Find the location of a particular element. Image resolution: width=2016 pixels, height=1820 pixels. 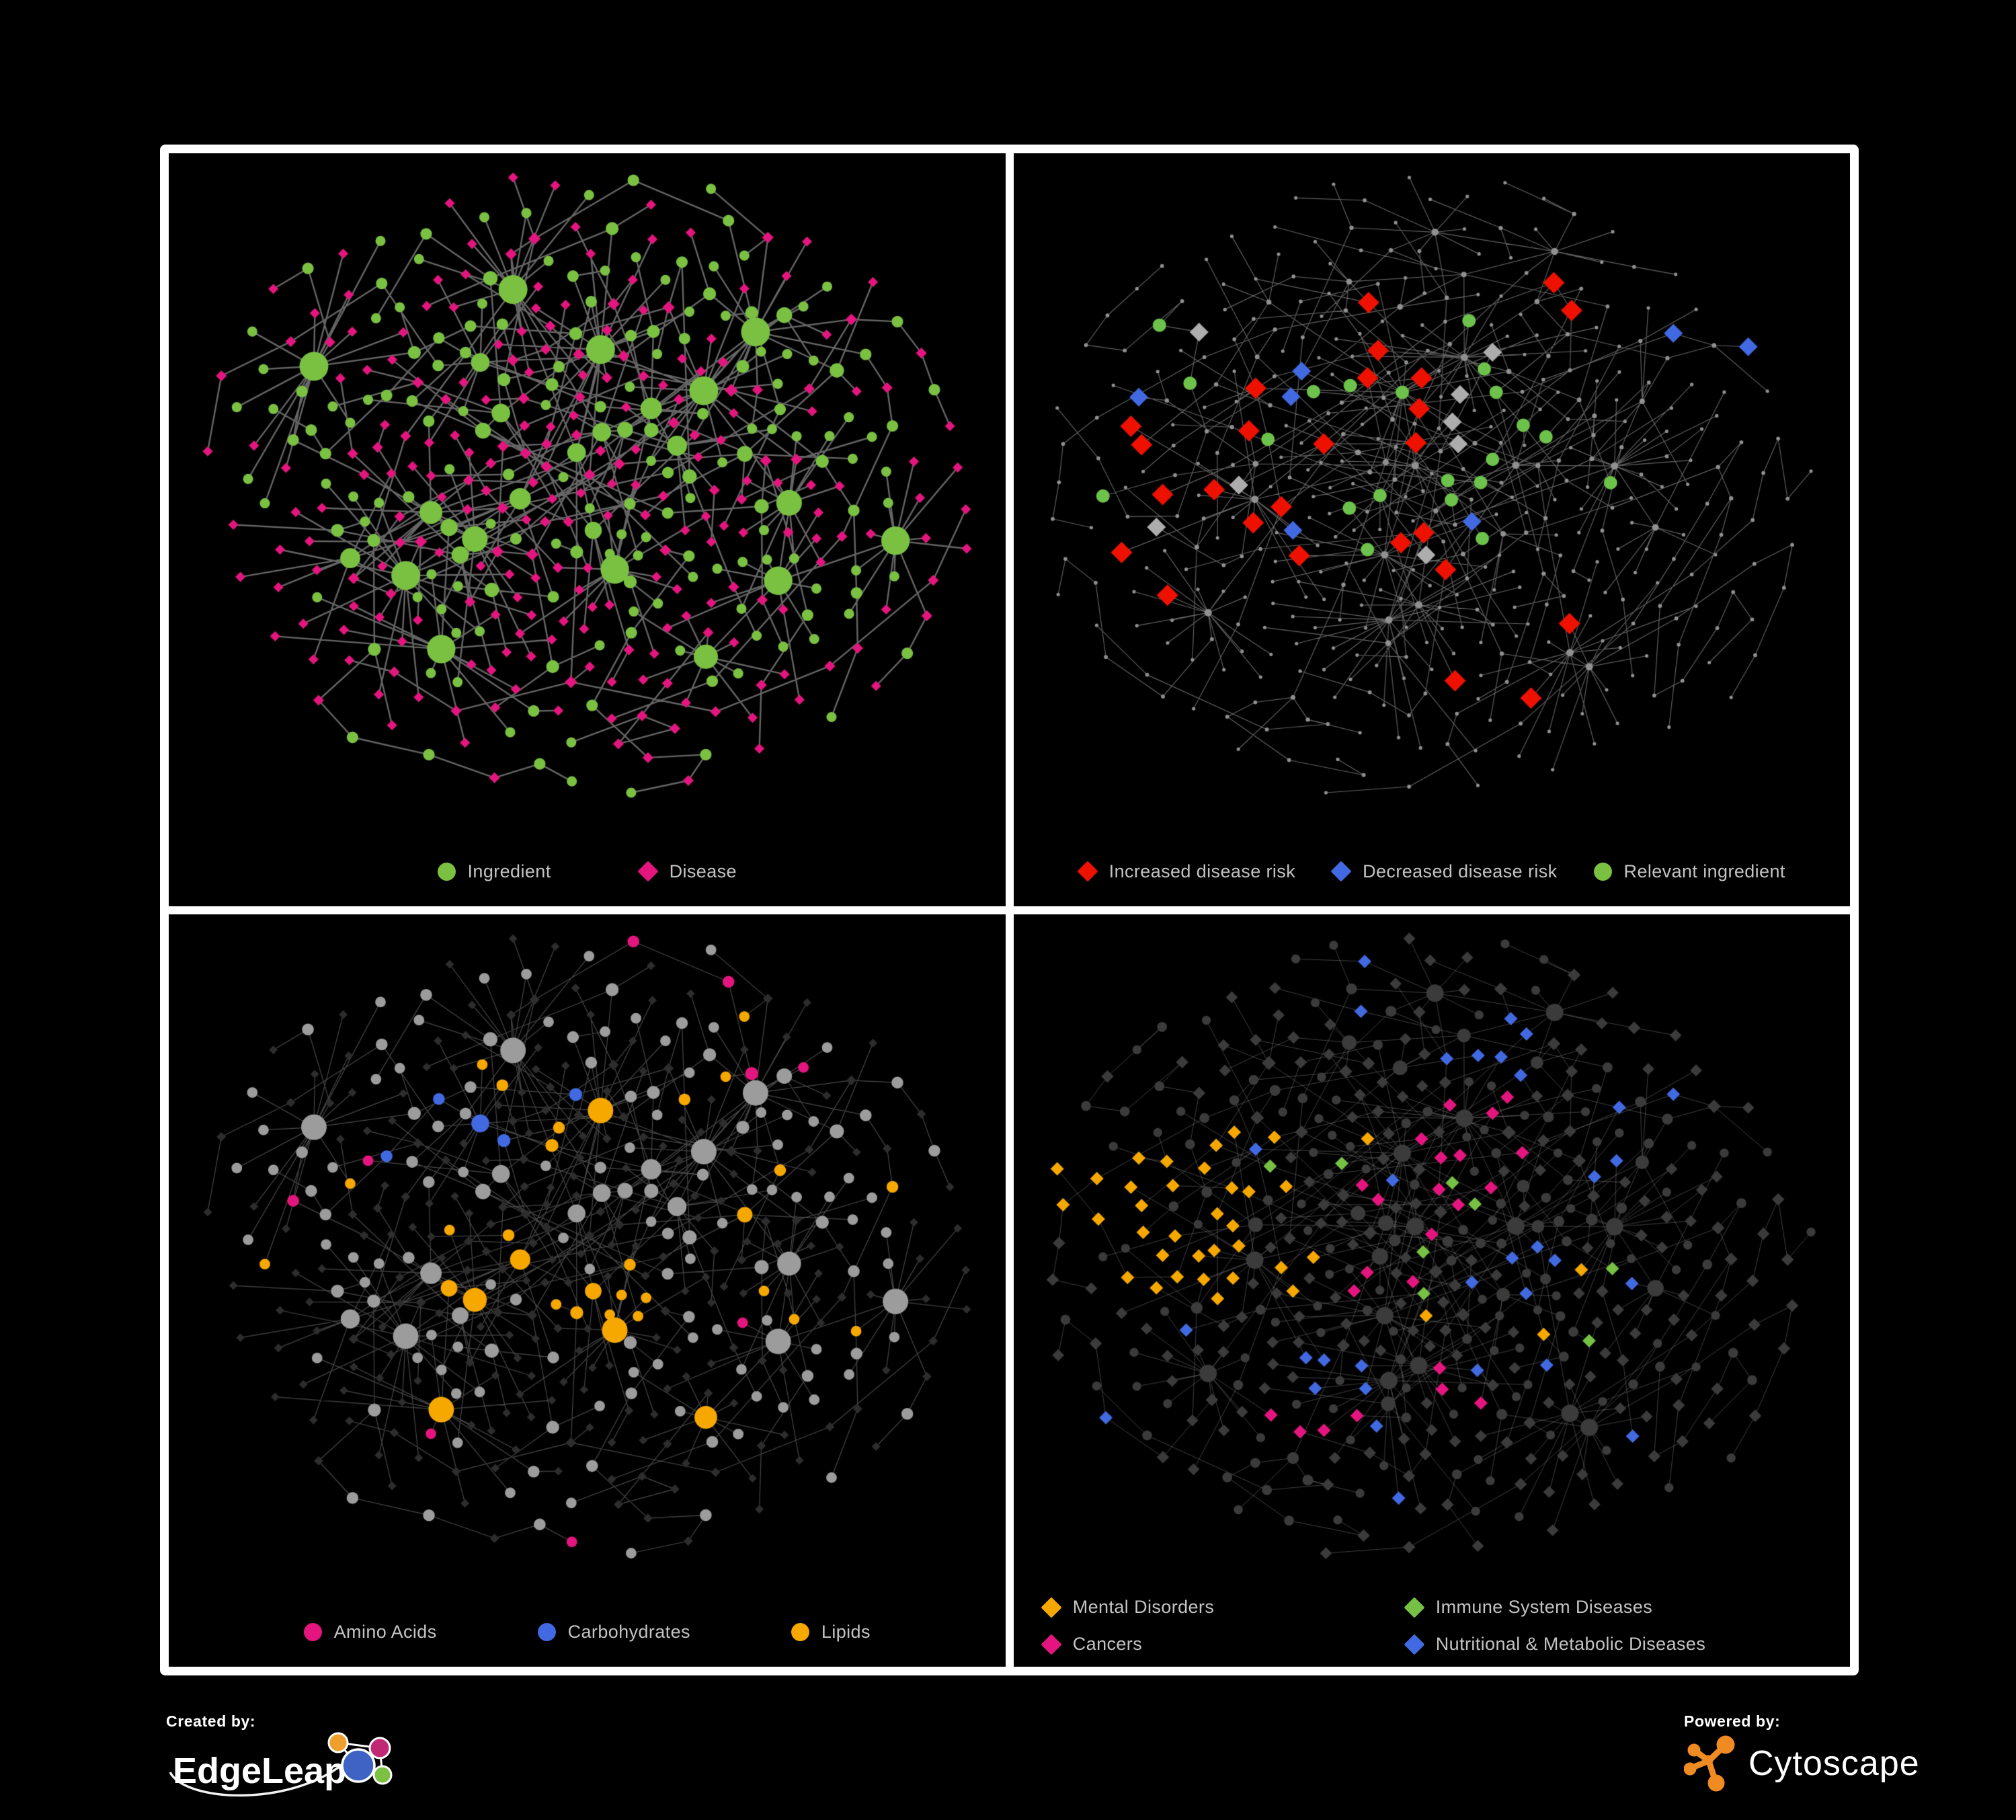

legend-item-disease: Disease is located at coordinates (687, 871).